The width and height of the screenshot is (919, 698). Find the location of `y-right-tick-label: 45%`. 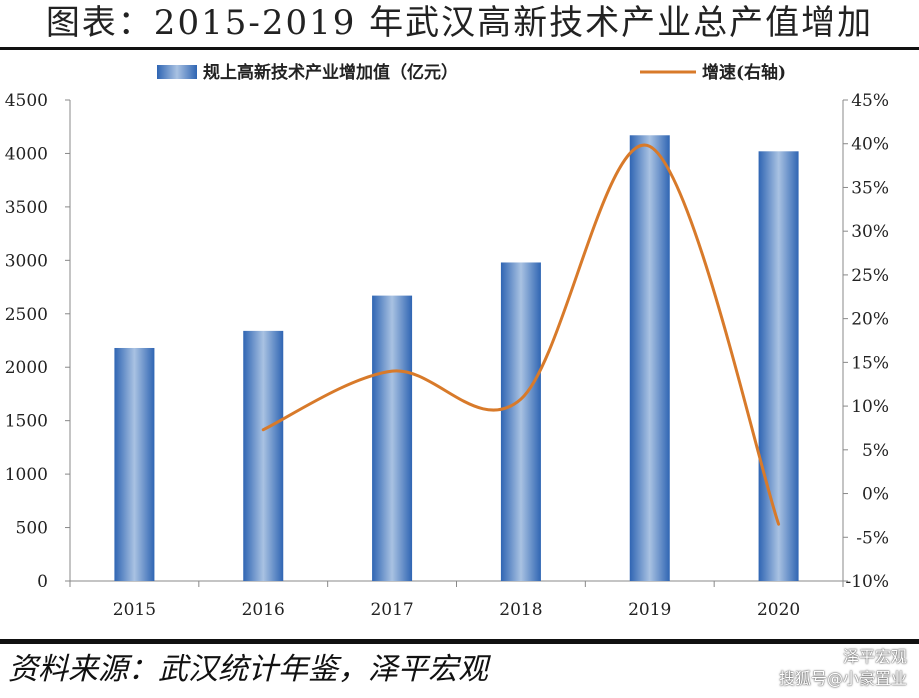

y-right-tick-label: 45% is located at coordinates (870, 101).